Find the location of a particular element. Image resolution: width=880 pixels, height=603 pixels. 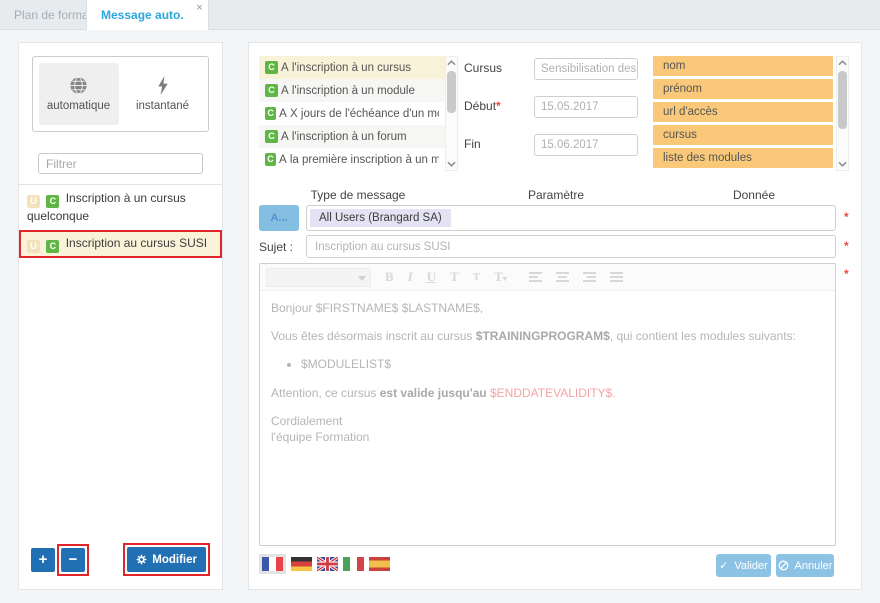

editor-toolbar: B I U T T T▾ is located at coordinates (547, 277).